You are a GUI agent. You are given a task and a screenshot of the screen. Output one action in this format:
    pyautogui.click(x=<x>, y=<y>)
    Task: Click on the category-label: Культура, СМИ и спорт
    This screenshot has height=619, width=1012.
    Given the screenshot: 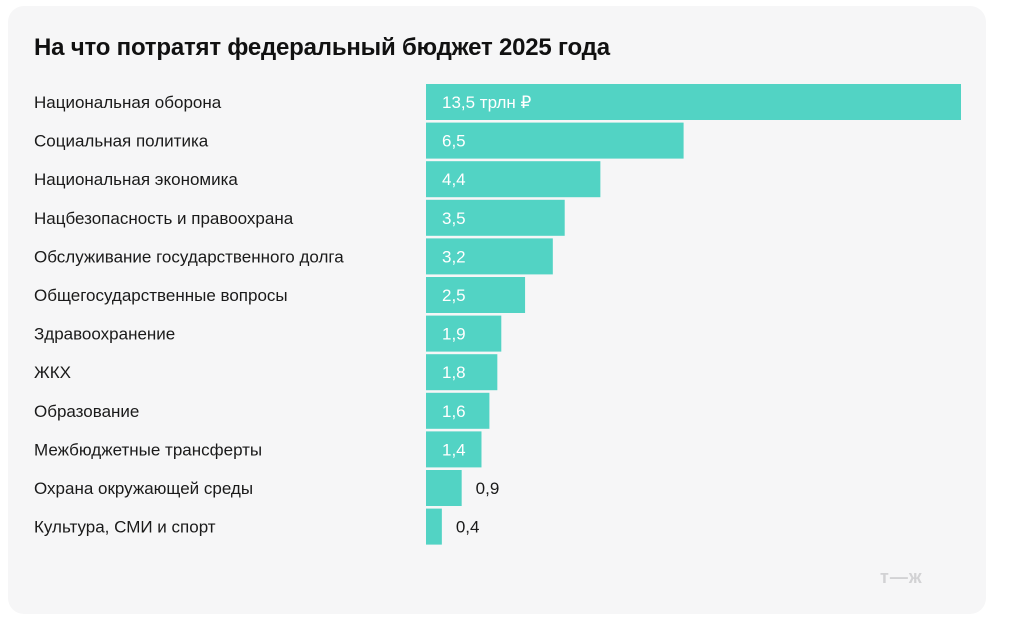 What is the action you would take?
    pyautogui.click(x=125, y=527)
    